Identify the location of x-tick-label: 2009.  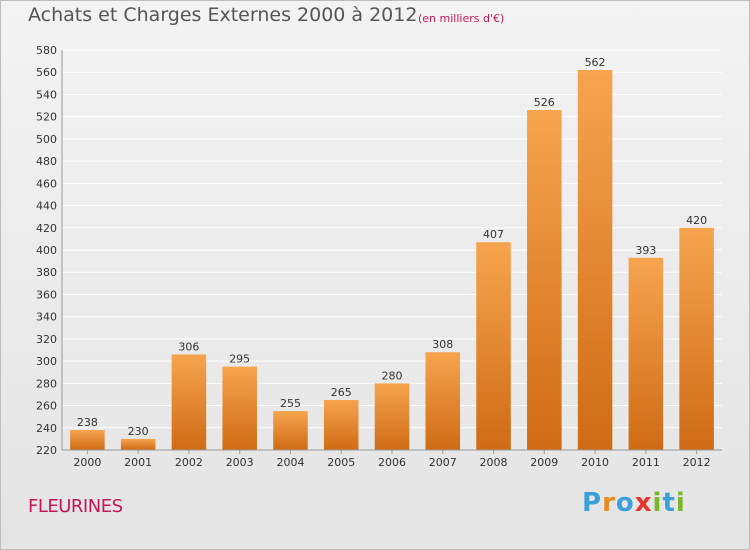
(544, 462).